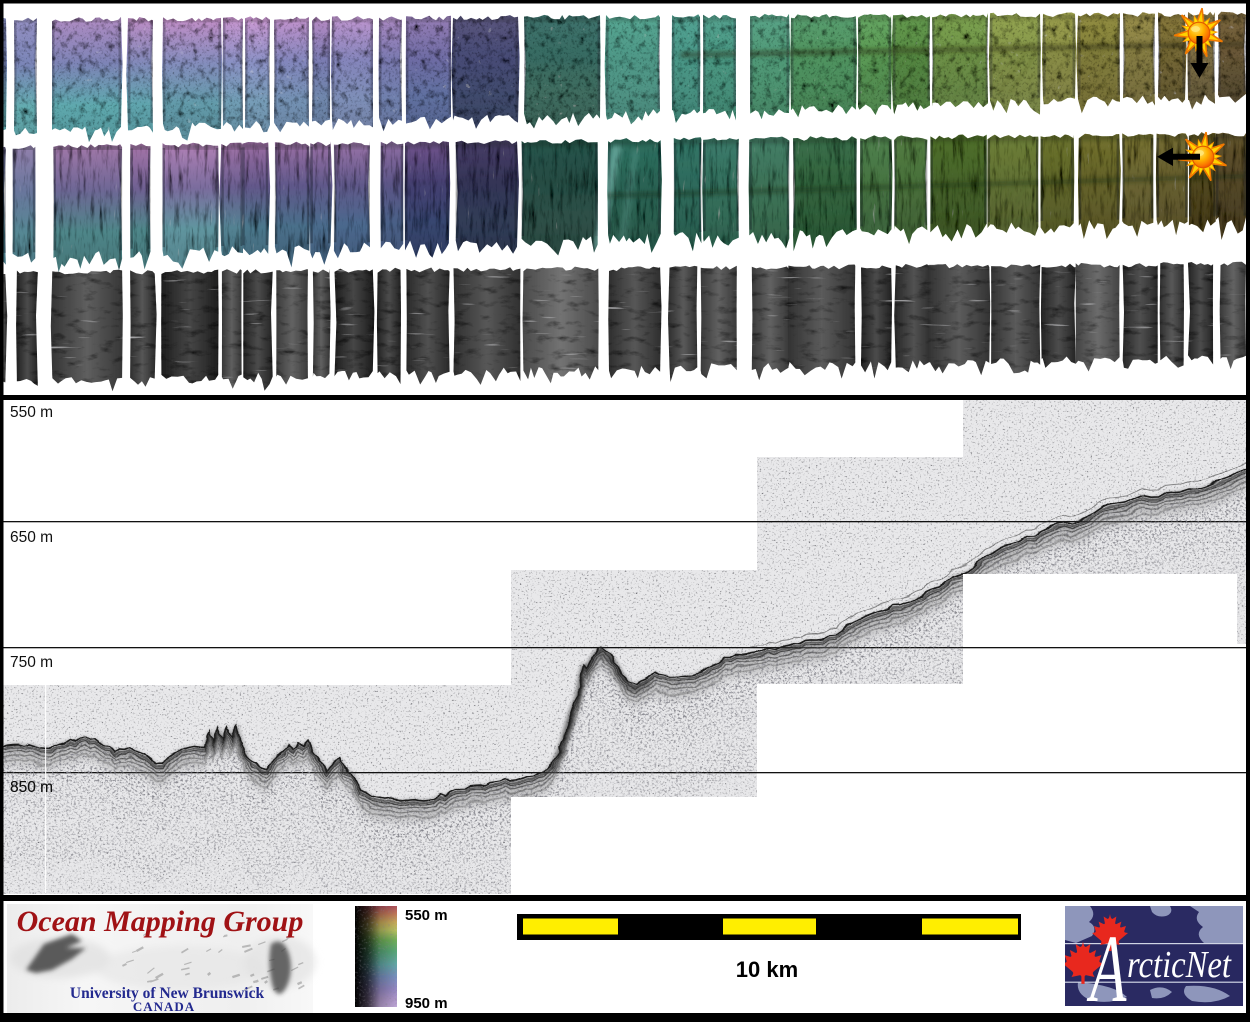  Describe the element at coordinates (426, 1003) in the screenshot. I see `svg-text: 950 m` at that location.